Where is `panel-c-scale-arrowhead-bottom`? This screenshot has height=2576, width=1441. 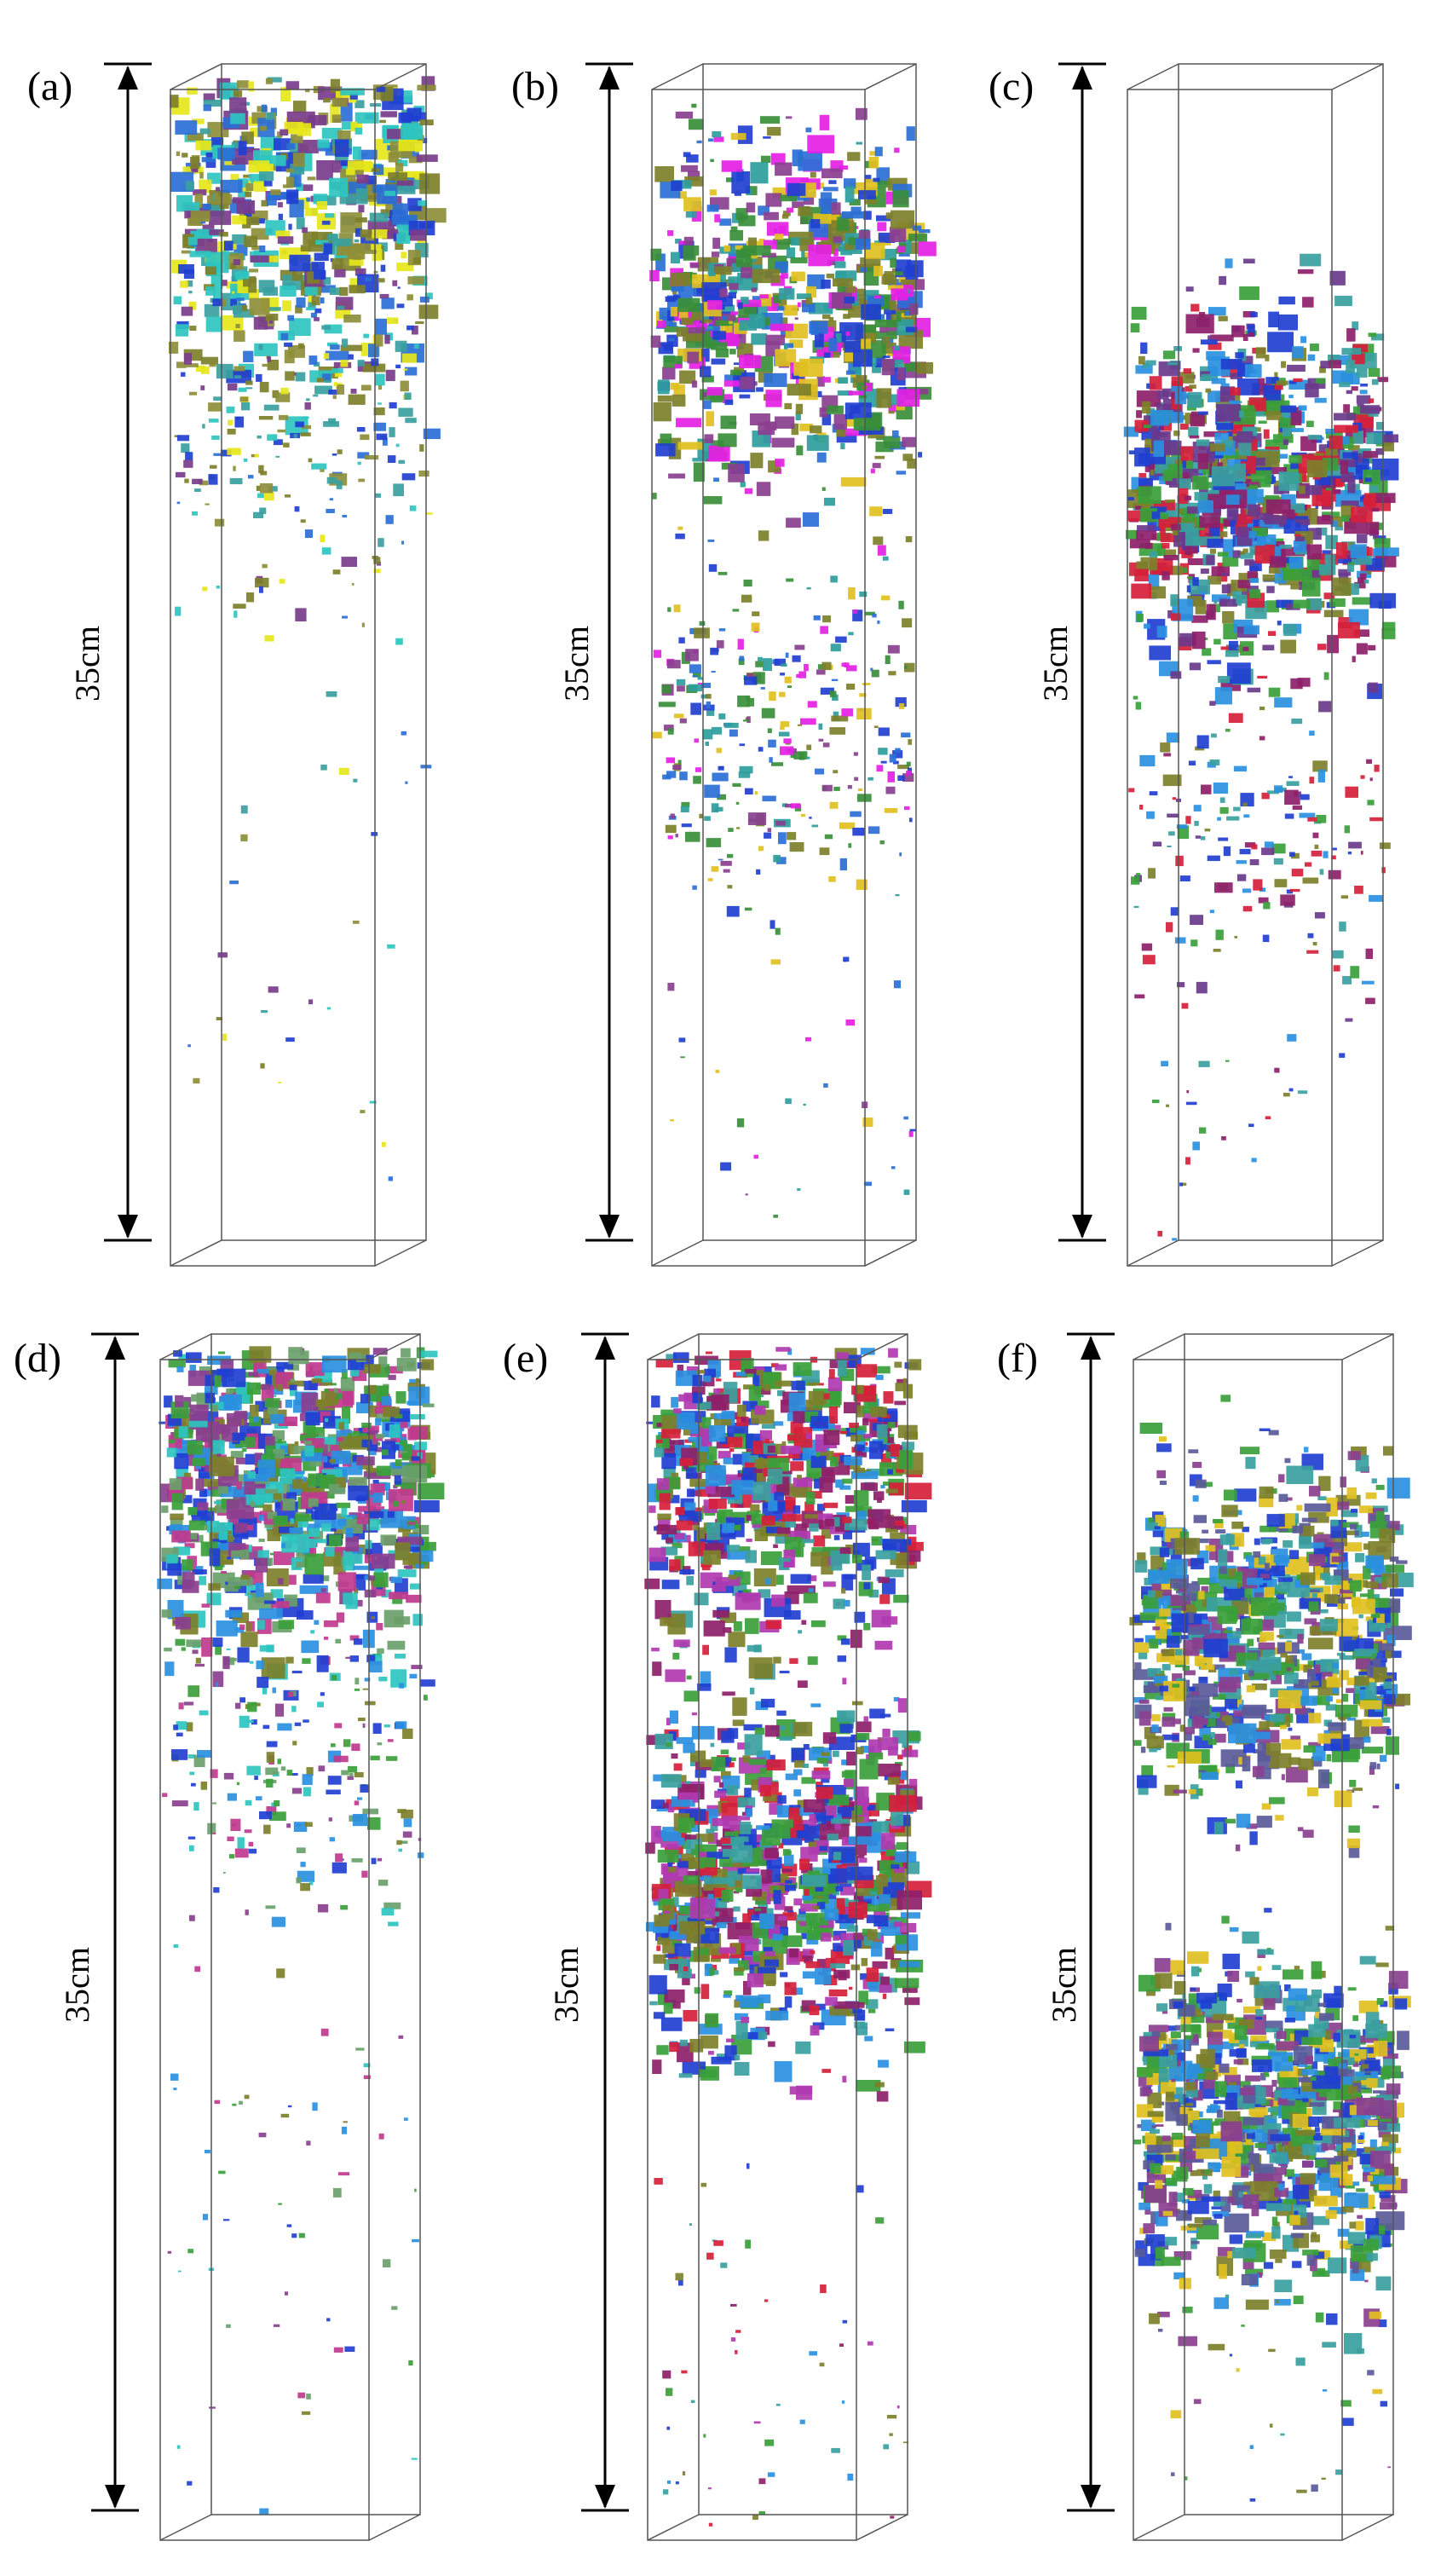
panel-c-scale-arrowhead-bottom is located at coordinates (1082, 1227).